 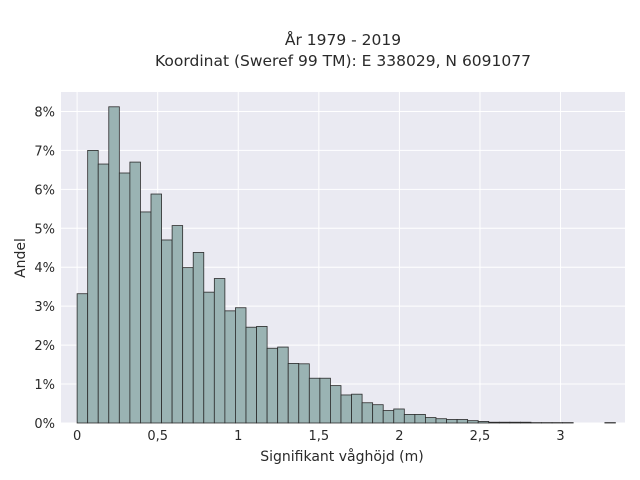 I want to click on y-axis-ticks: 0% 1% 2% 3% 4% 5% 6% 7% 8%, so click(x=44, y=268).